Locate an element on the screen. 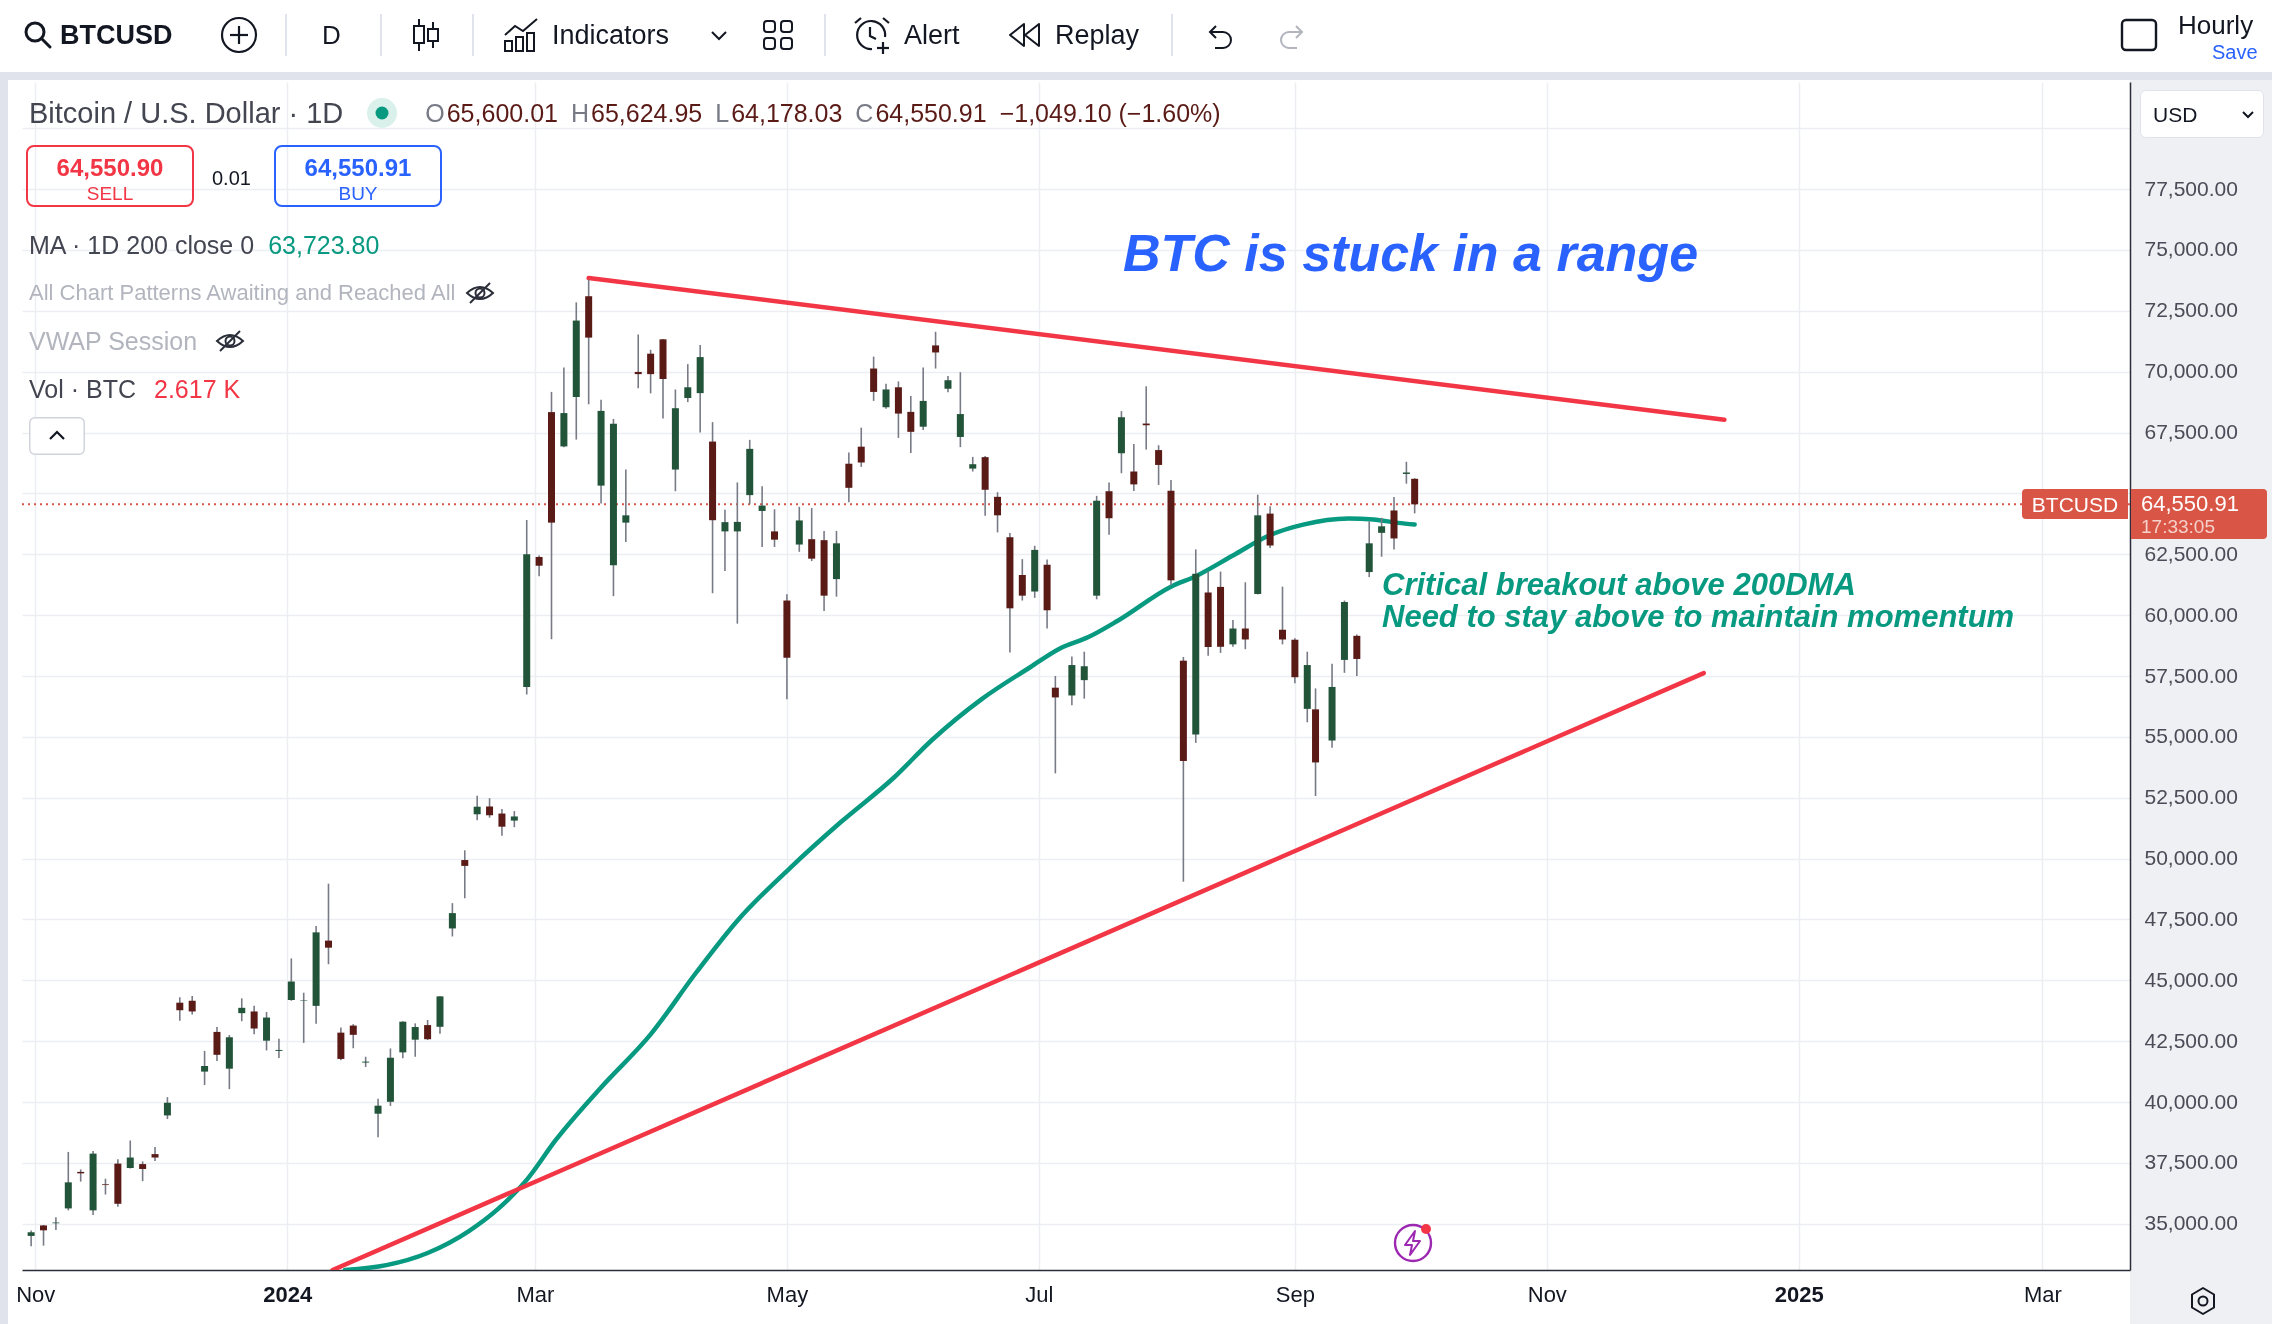  y-tick-label: 57,500.00 is located at coordinates (2191, 675).